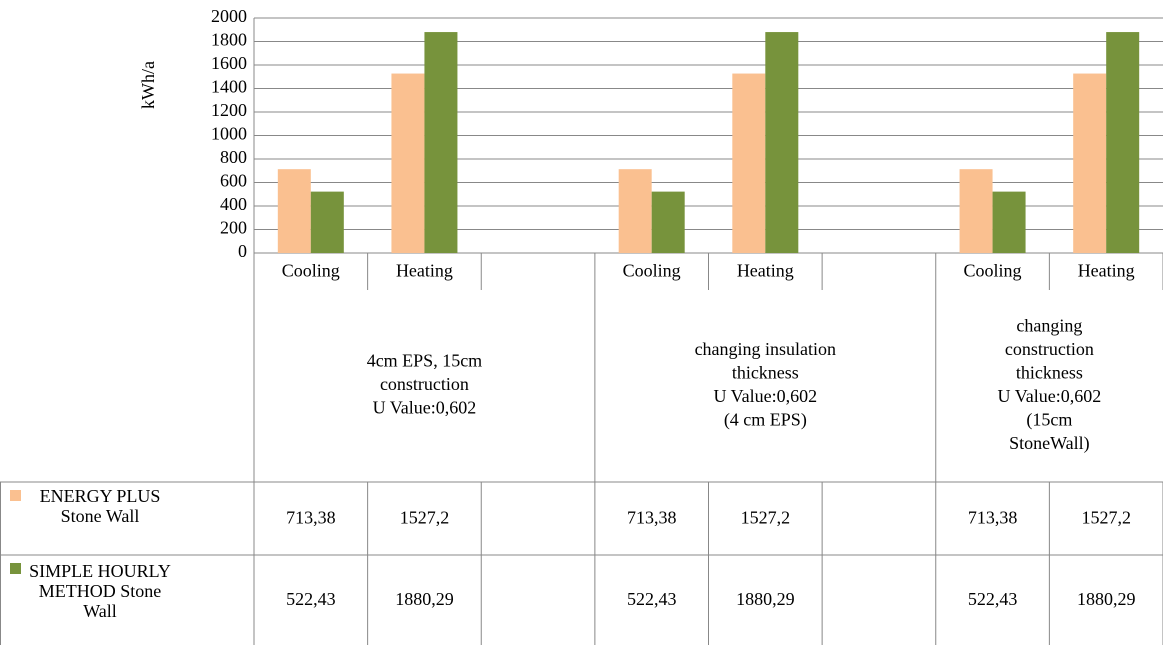 This screenshot has height=645, width=1163. What do you see at coordinates (233, 228) in the screenshot?
I see `y-tick-label: 200` at bounding box center [233, 228].